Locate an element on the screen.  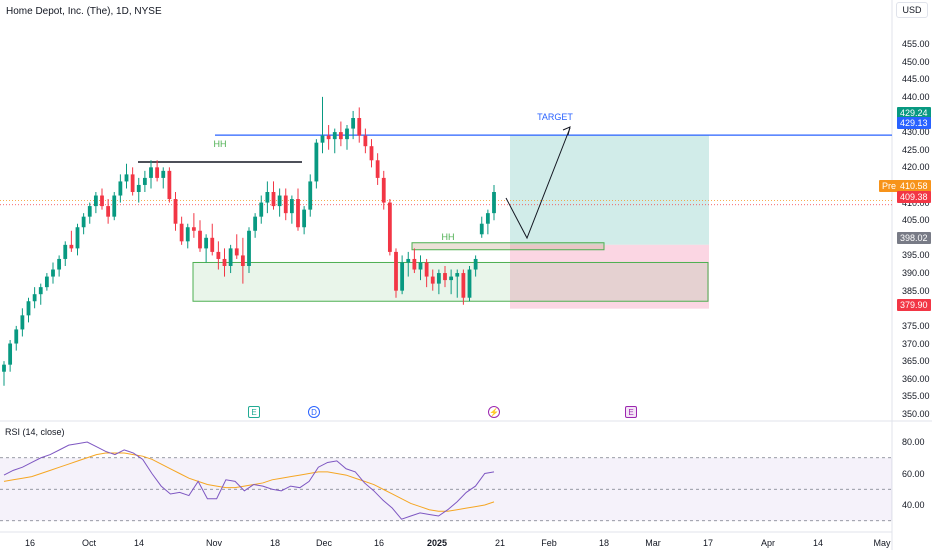
rsi-title: RSI (14, close) is located at coordinates (35, 432).